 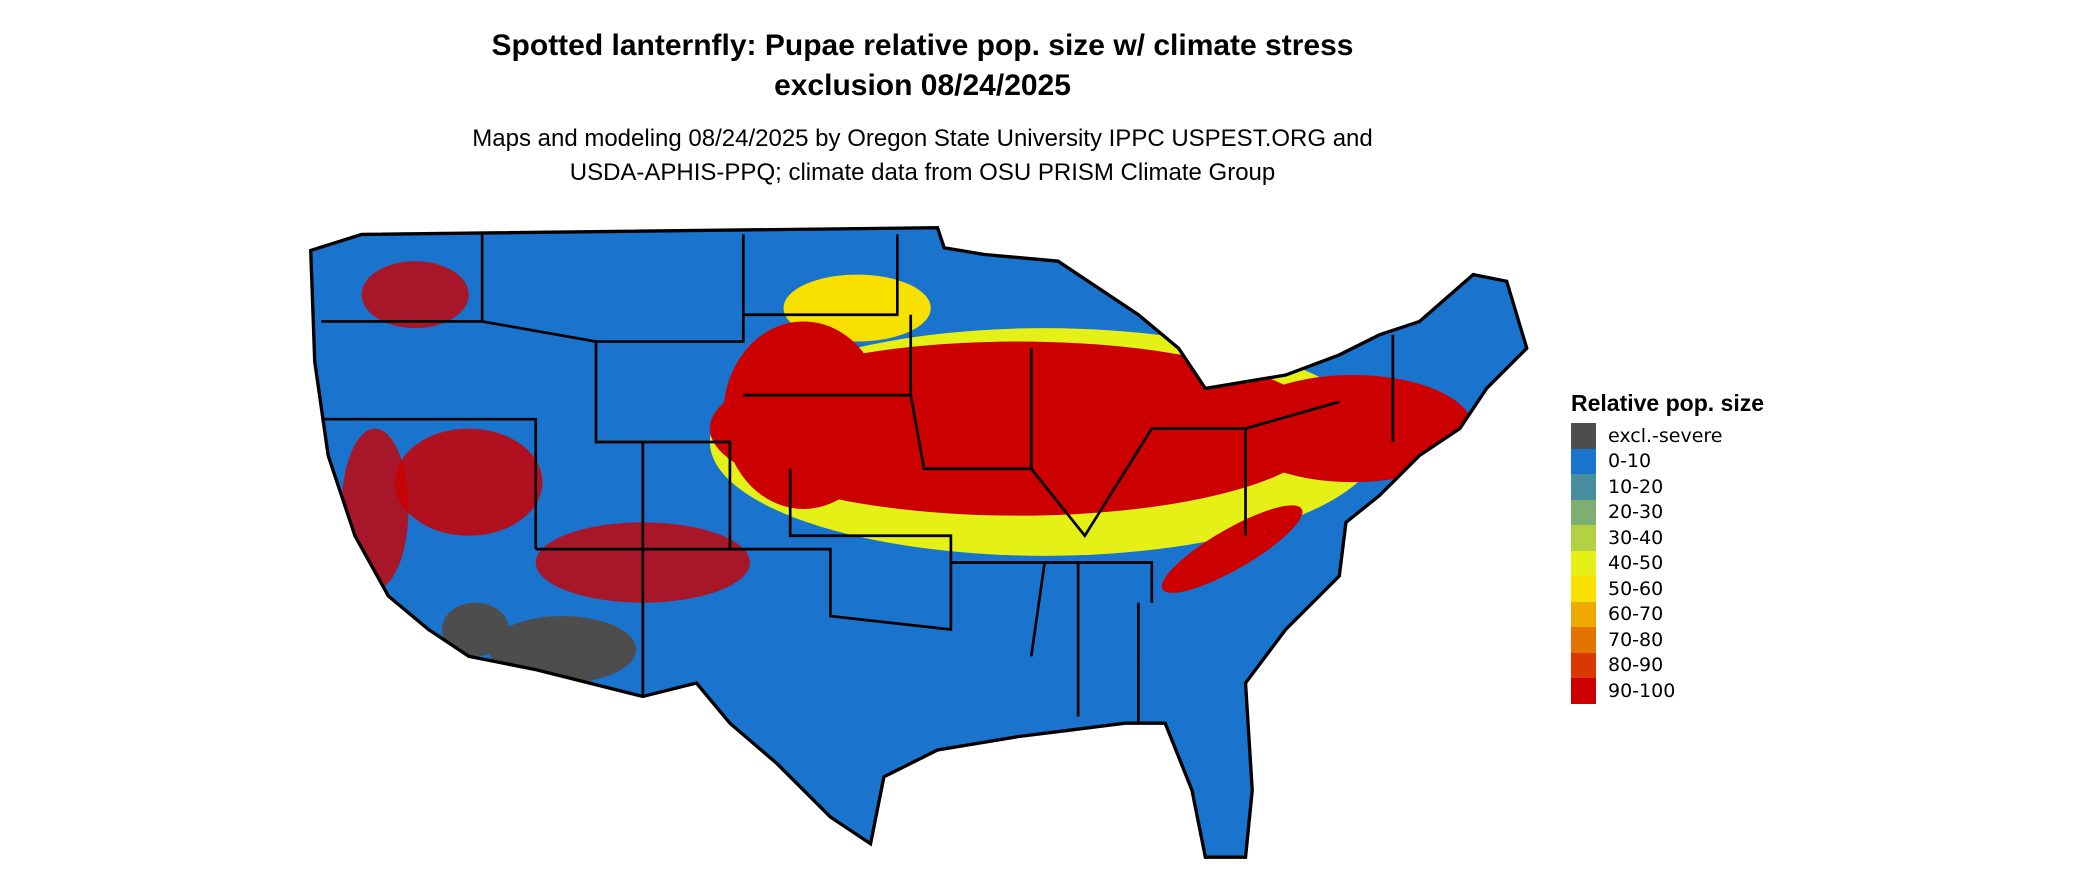 I want to click on map-title-line2: exclusion 08/24/2025, so click(x=922, y=85).